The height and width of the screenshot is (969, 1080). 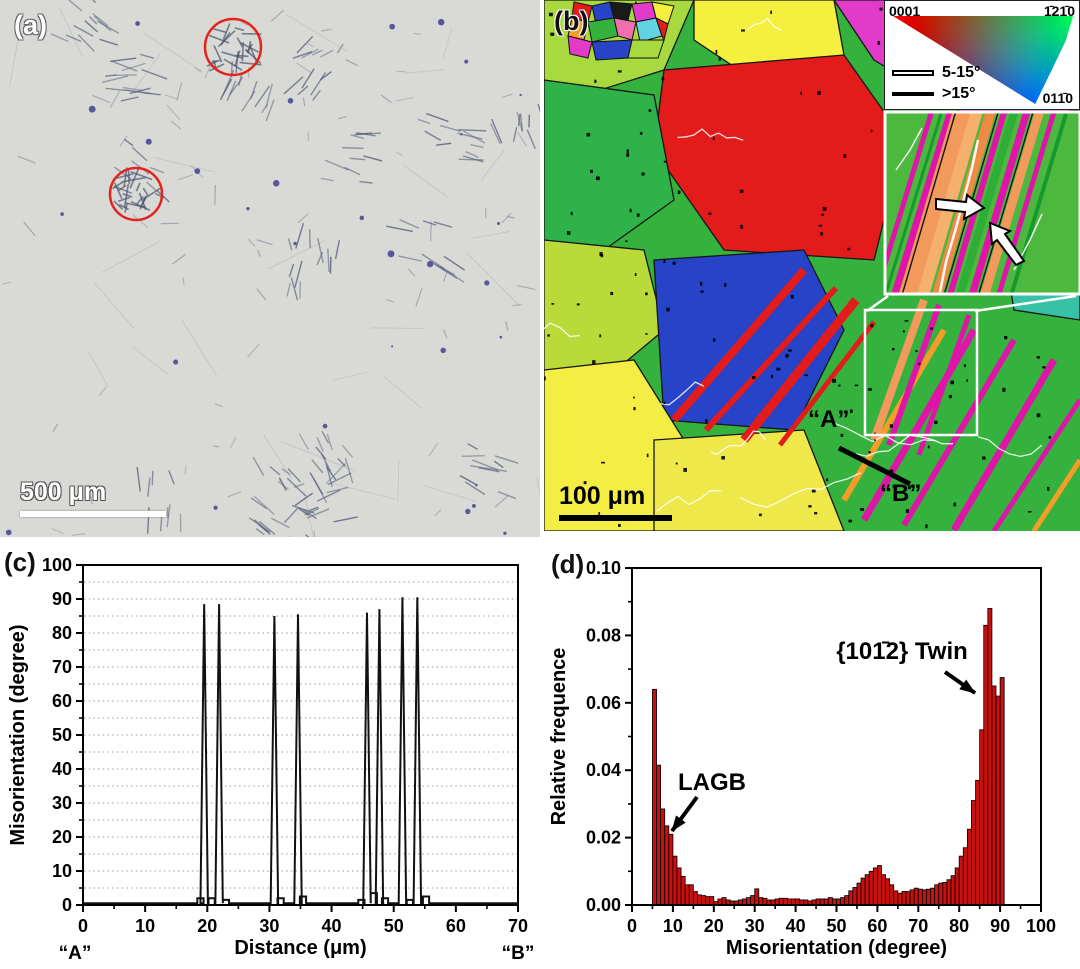 What do you see at coordinates (980, 230) in the screenshot?
I see `inset-arrows` at bounding box center [980, 230].